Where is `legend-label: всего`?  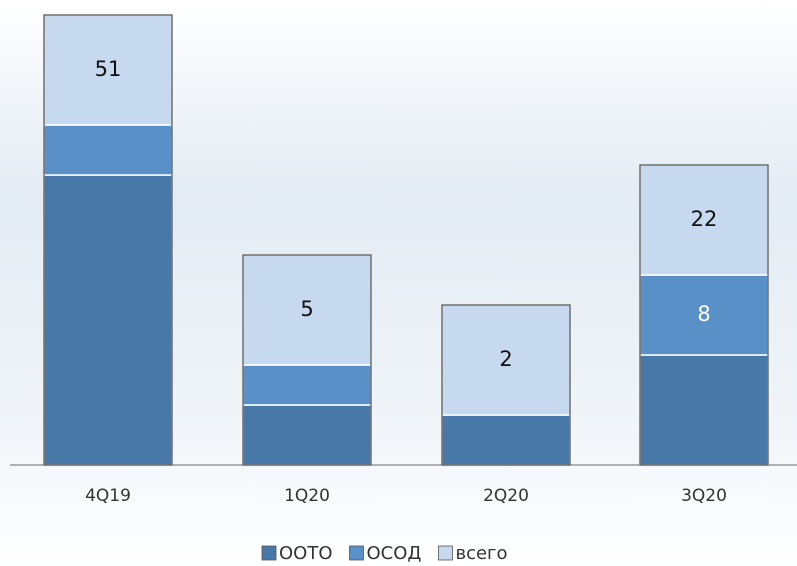 legend-label: всего is located at coordinates (481, 553).